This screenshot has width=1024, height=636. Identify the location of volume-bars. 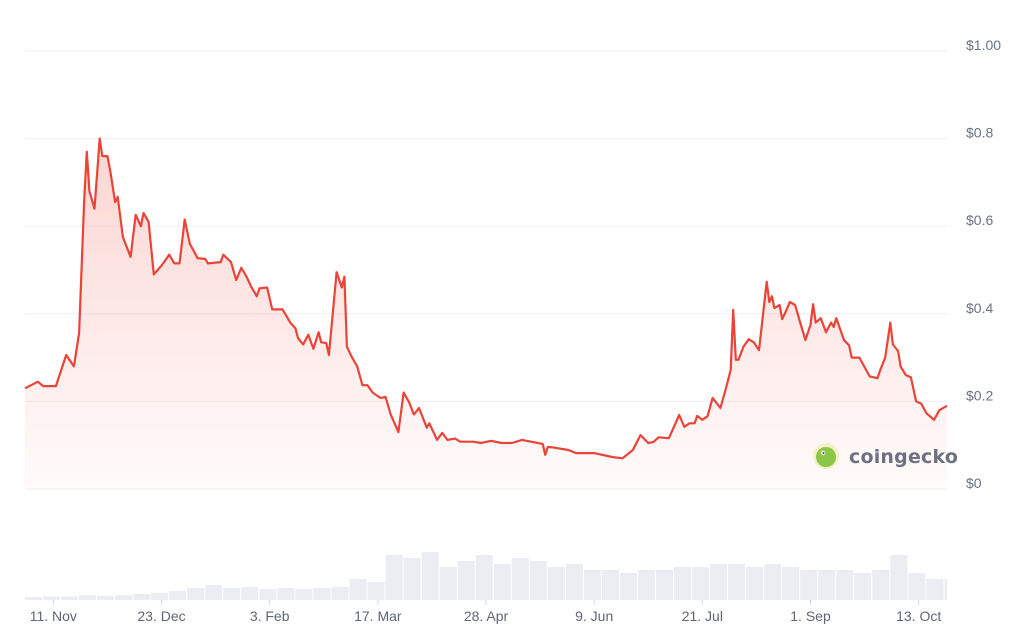
(486, 576).